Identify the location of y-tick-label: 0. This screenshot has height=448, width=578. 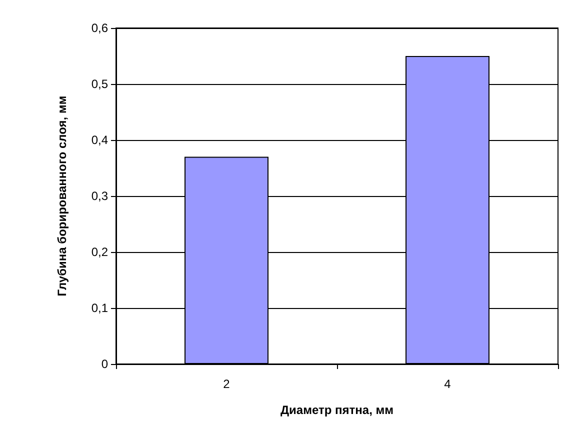
(104, 364).